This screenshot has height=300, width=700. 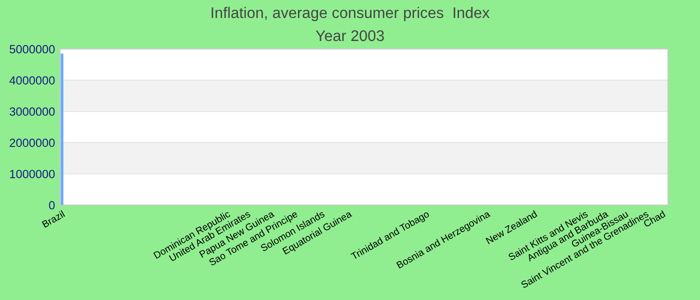 I want to click on y-tick-label: 0, so click(x=52, y=205).